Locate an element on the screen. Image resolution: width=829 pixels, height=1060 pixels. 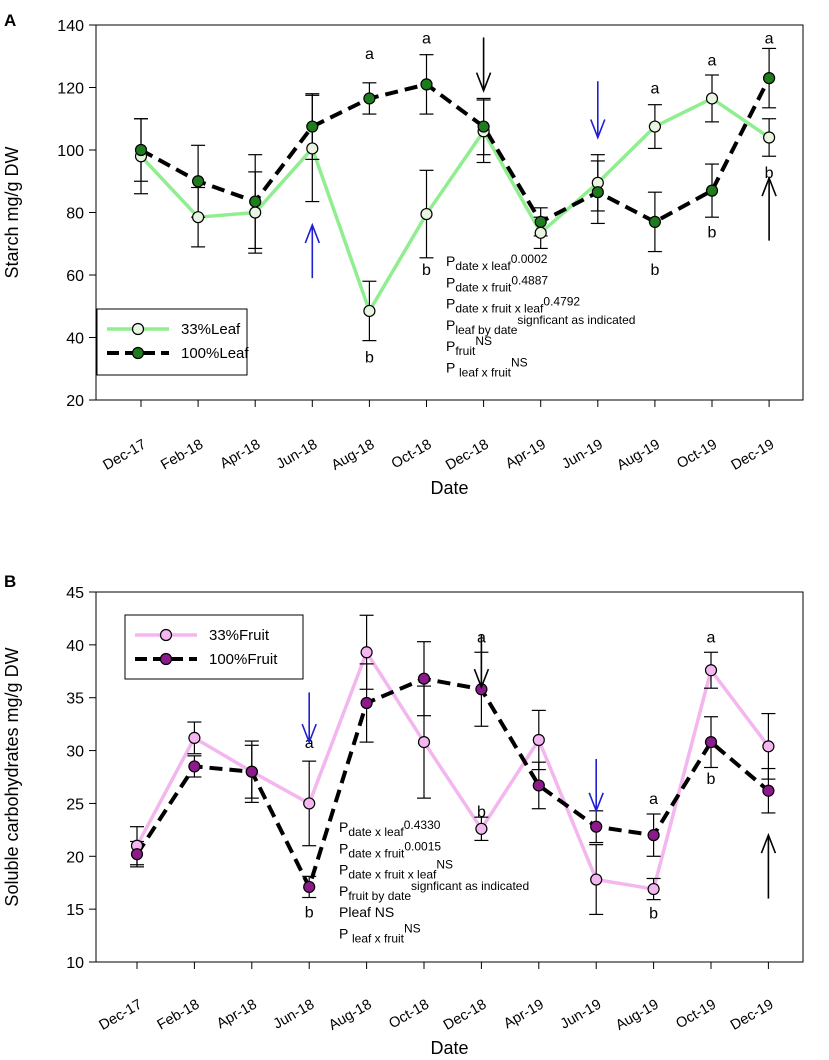
stats-line: Pleaf by datesignficant as indicated is located at coordinates (540, 325).